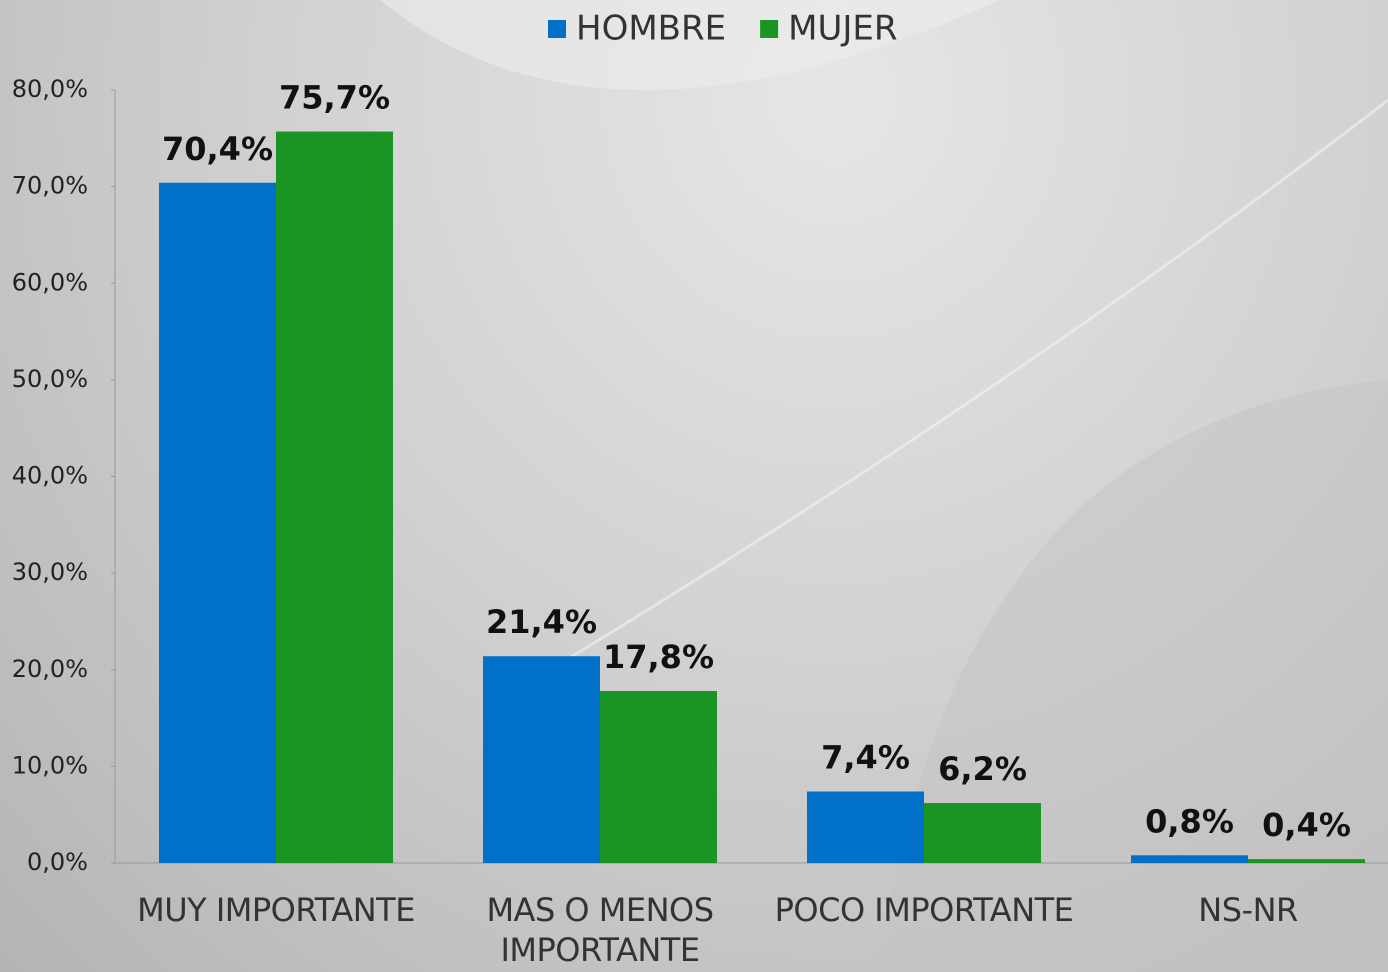 The image size is (1388, 972). Describe the element at coordinates (651, 29) in the screenshot. I see `legend-label: HOMBRE` at that location.